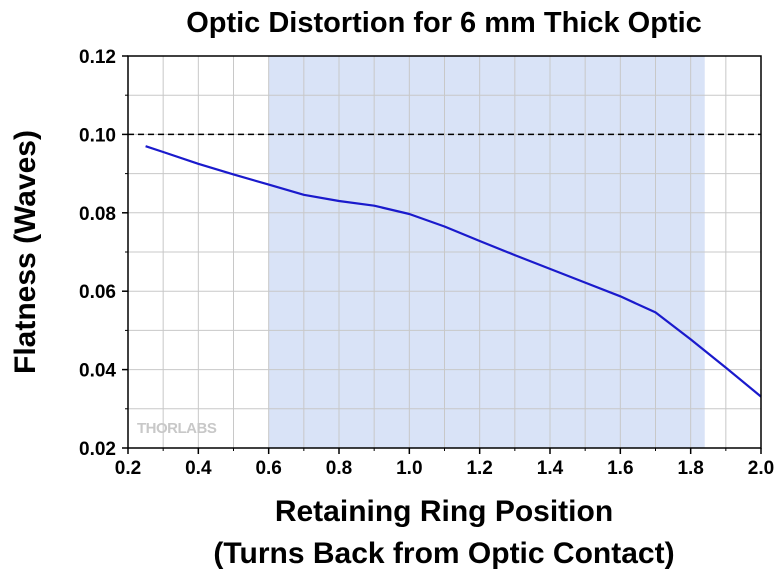 Image resolution: width=780 pixels, height=575 pixels. I want to click on watermark-logo: THORLABS, so click(177, 428).